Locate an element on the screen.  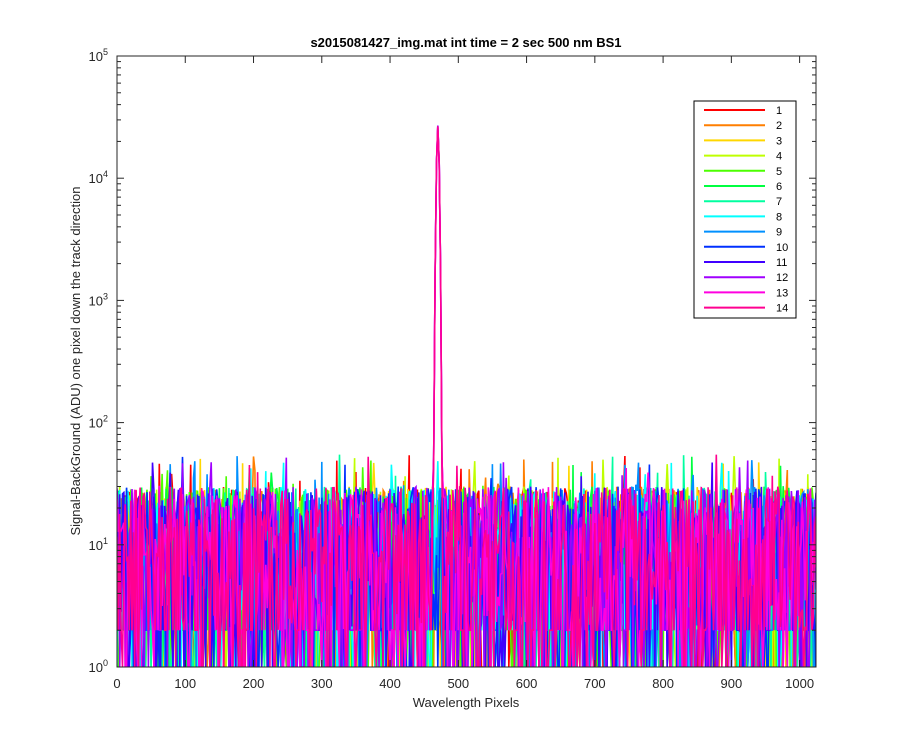
legend-label-1: 1 is located at coordinates (779, 111).